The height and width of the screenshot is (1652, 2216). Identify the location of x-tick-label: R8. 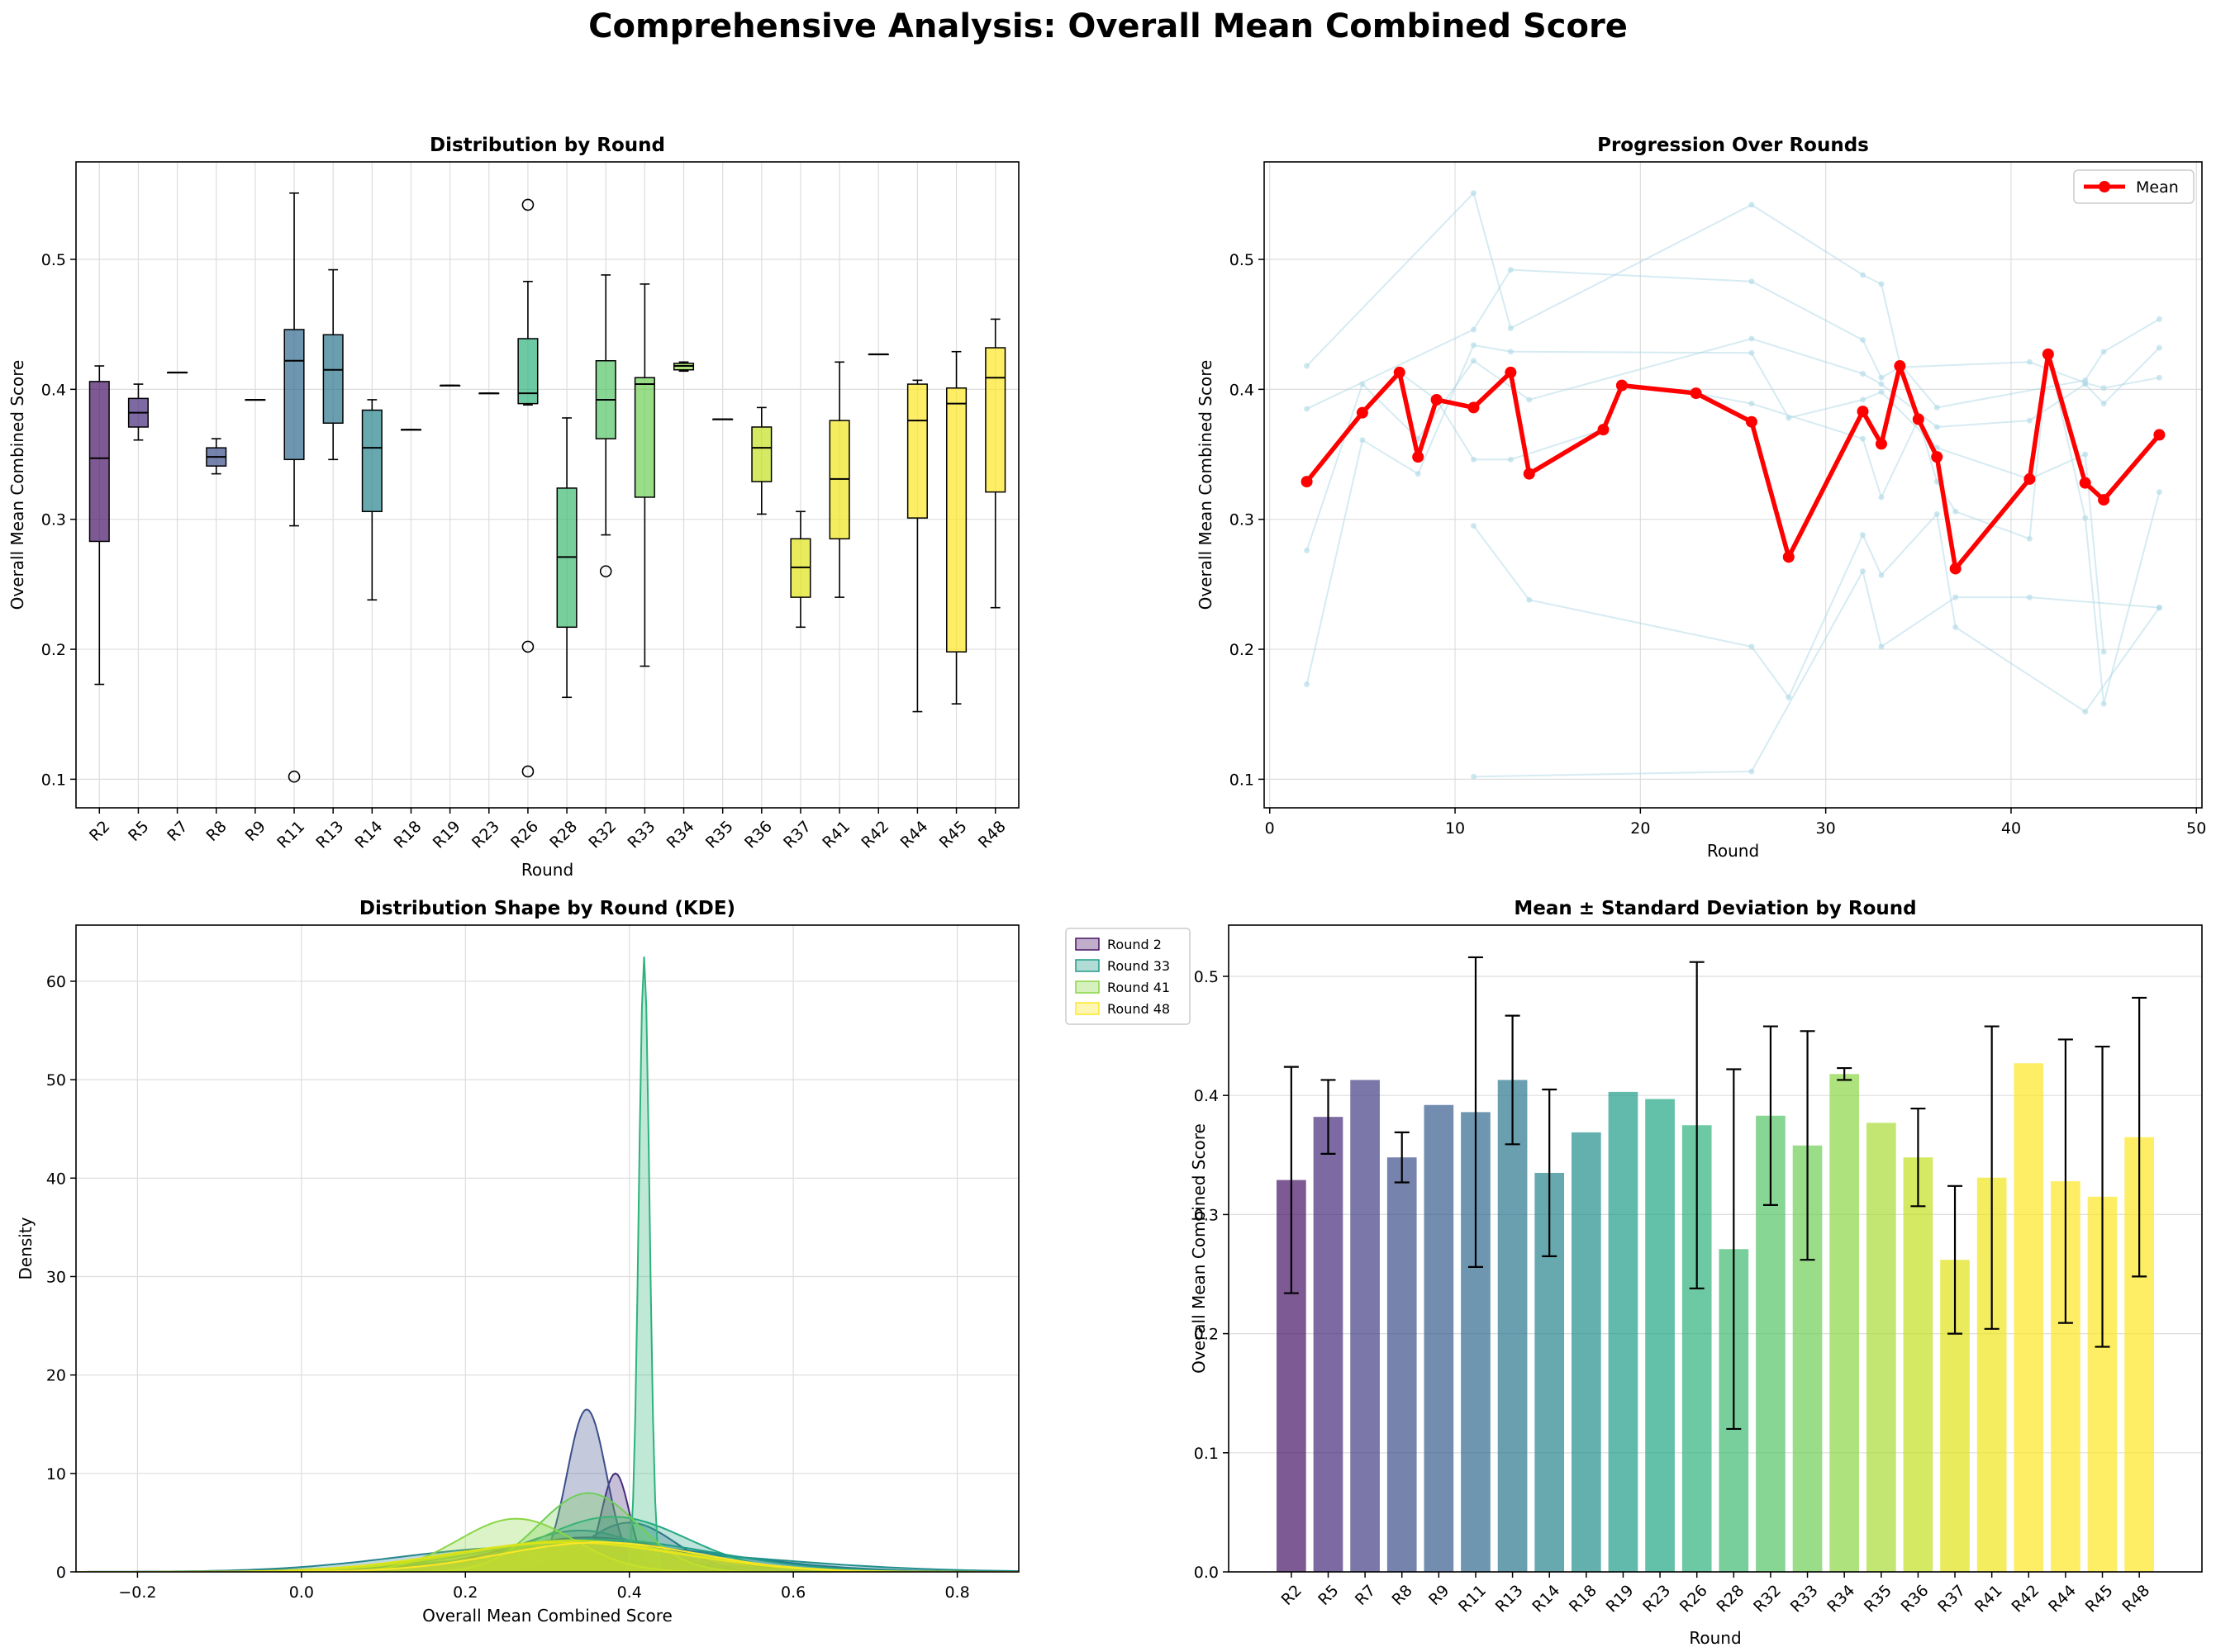
(216, 831).